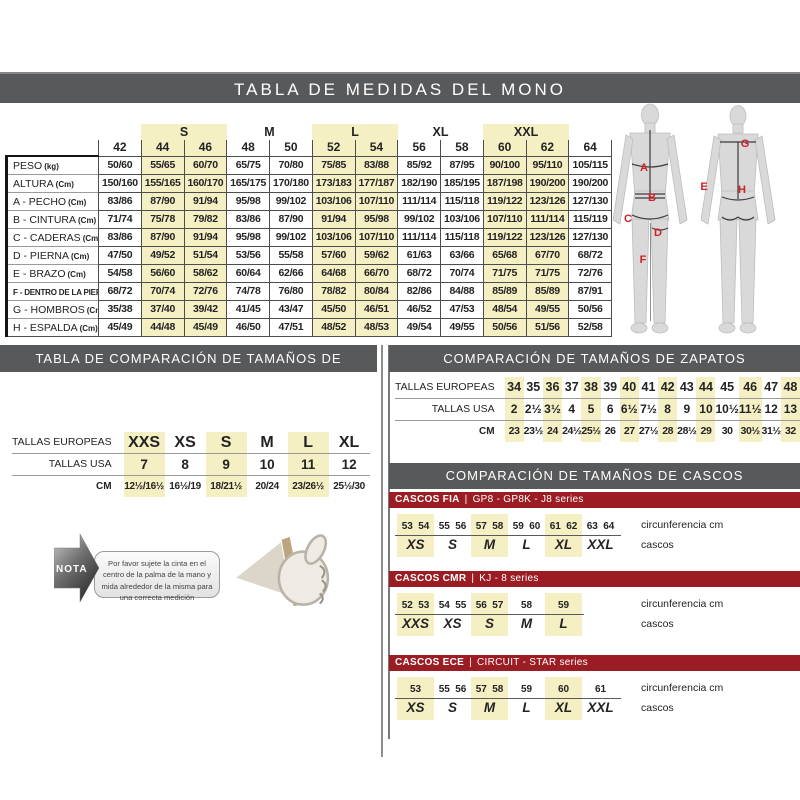  What do you see at coordinates (205, 148) in the screenshot?
I see `size-column-46: 46` at bounding box center [205, 148].